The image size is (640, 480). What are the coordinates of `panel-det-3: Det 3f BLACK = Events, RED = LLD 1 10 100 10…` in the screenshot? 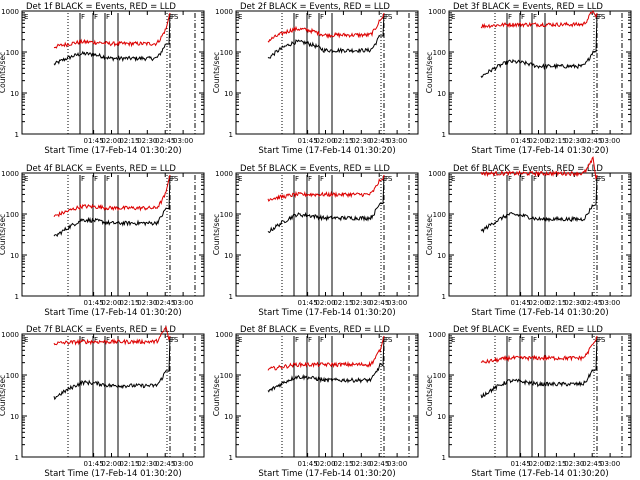 It's located at (528, 79).